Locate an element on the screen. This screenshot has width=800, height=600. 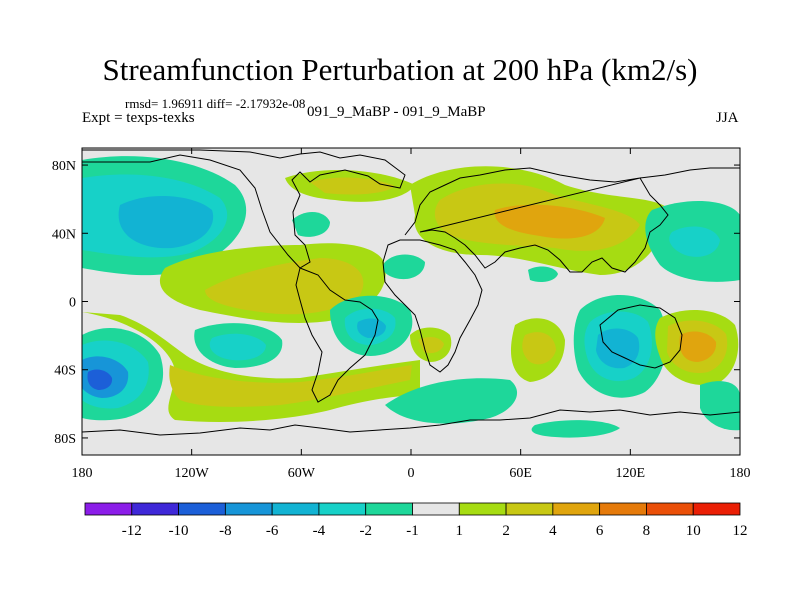
y-tick-label: 80S is located at coordinates (65, 439).